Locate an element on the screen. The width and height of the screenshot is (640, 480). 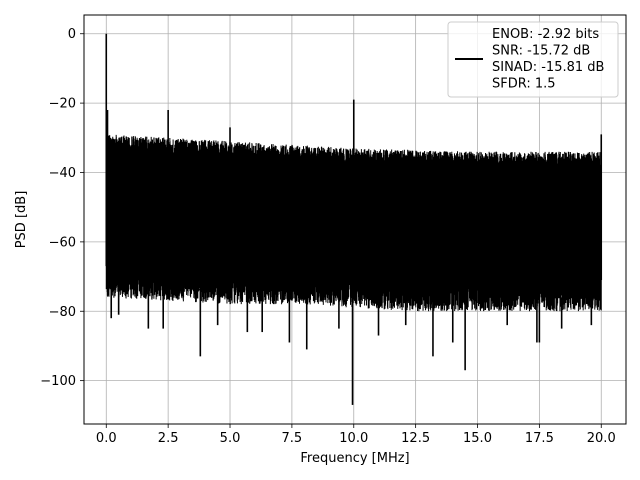
y-tick-label: −100 is located at coordinates (58, 381).